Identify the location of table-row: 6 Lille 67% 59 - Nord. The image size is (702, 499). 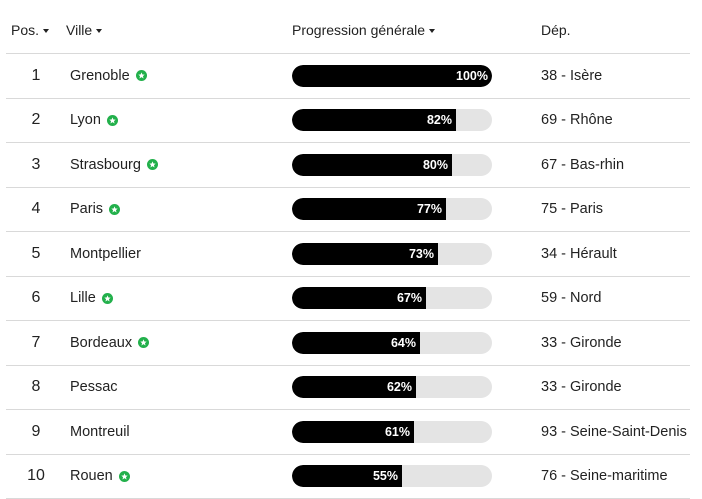
(348, 299).